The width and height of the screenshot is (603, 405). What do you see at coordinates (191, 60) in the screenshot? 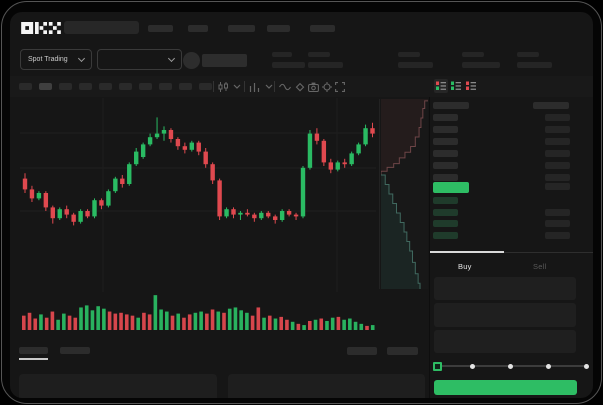
I see `coin-avatar` at bounding box center [191, 60].